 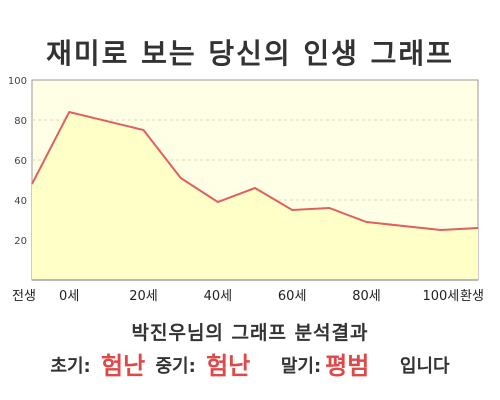 What do you see at coordinates (250, 333) in the screenshot?
I see `analysis-subtitle: 박진우님의 그래프 분석결과` at bounding box center [250, 333].